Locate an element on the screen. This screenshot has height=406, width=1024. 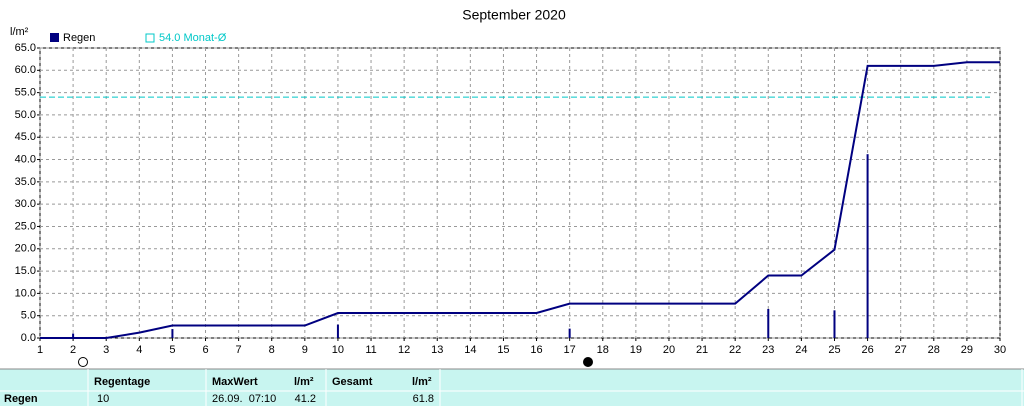
legend-label: Regen is located at coordinates (79, 38).